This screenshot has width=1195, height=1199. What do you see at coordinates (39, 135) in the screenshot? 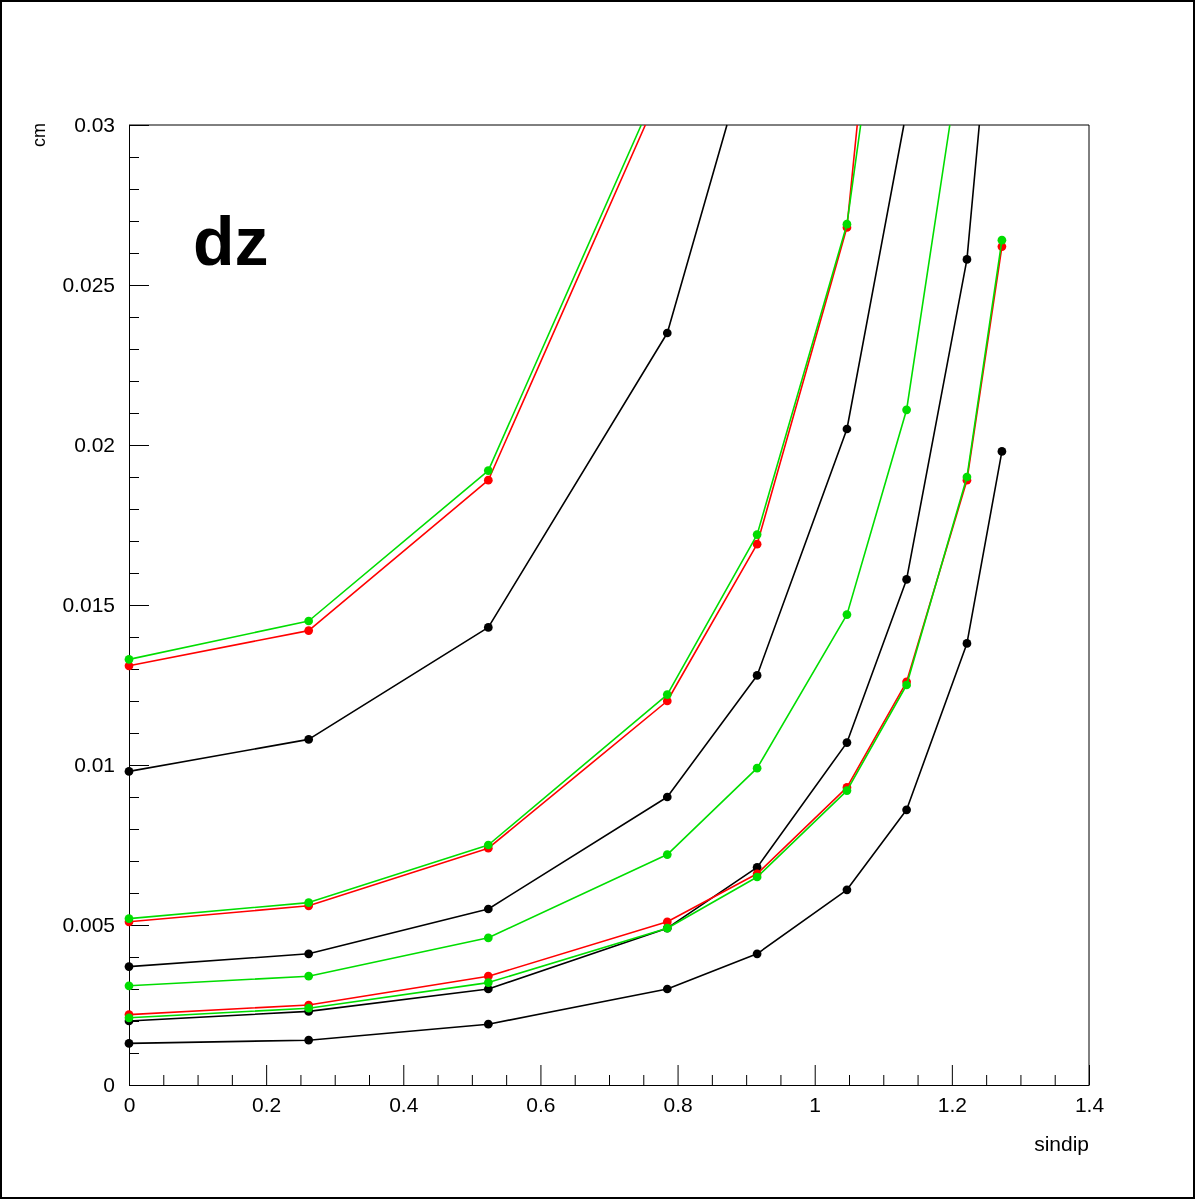
I see `y-axis-title: cm` at bounding box center [39, 135].